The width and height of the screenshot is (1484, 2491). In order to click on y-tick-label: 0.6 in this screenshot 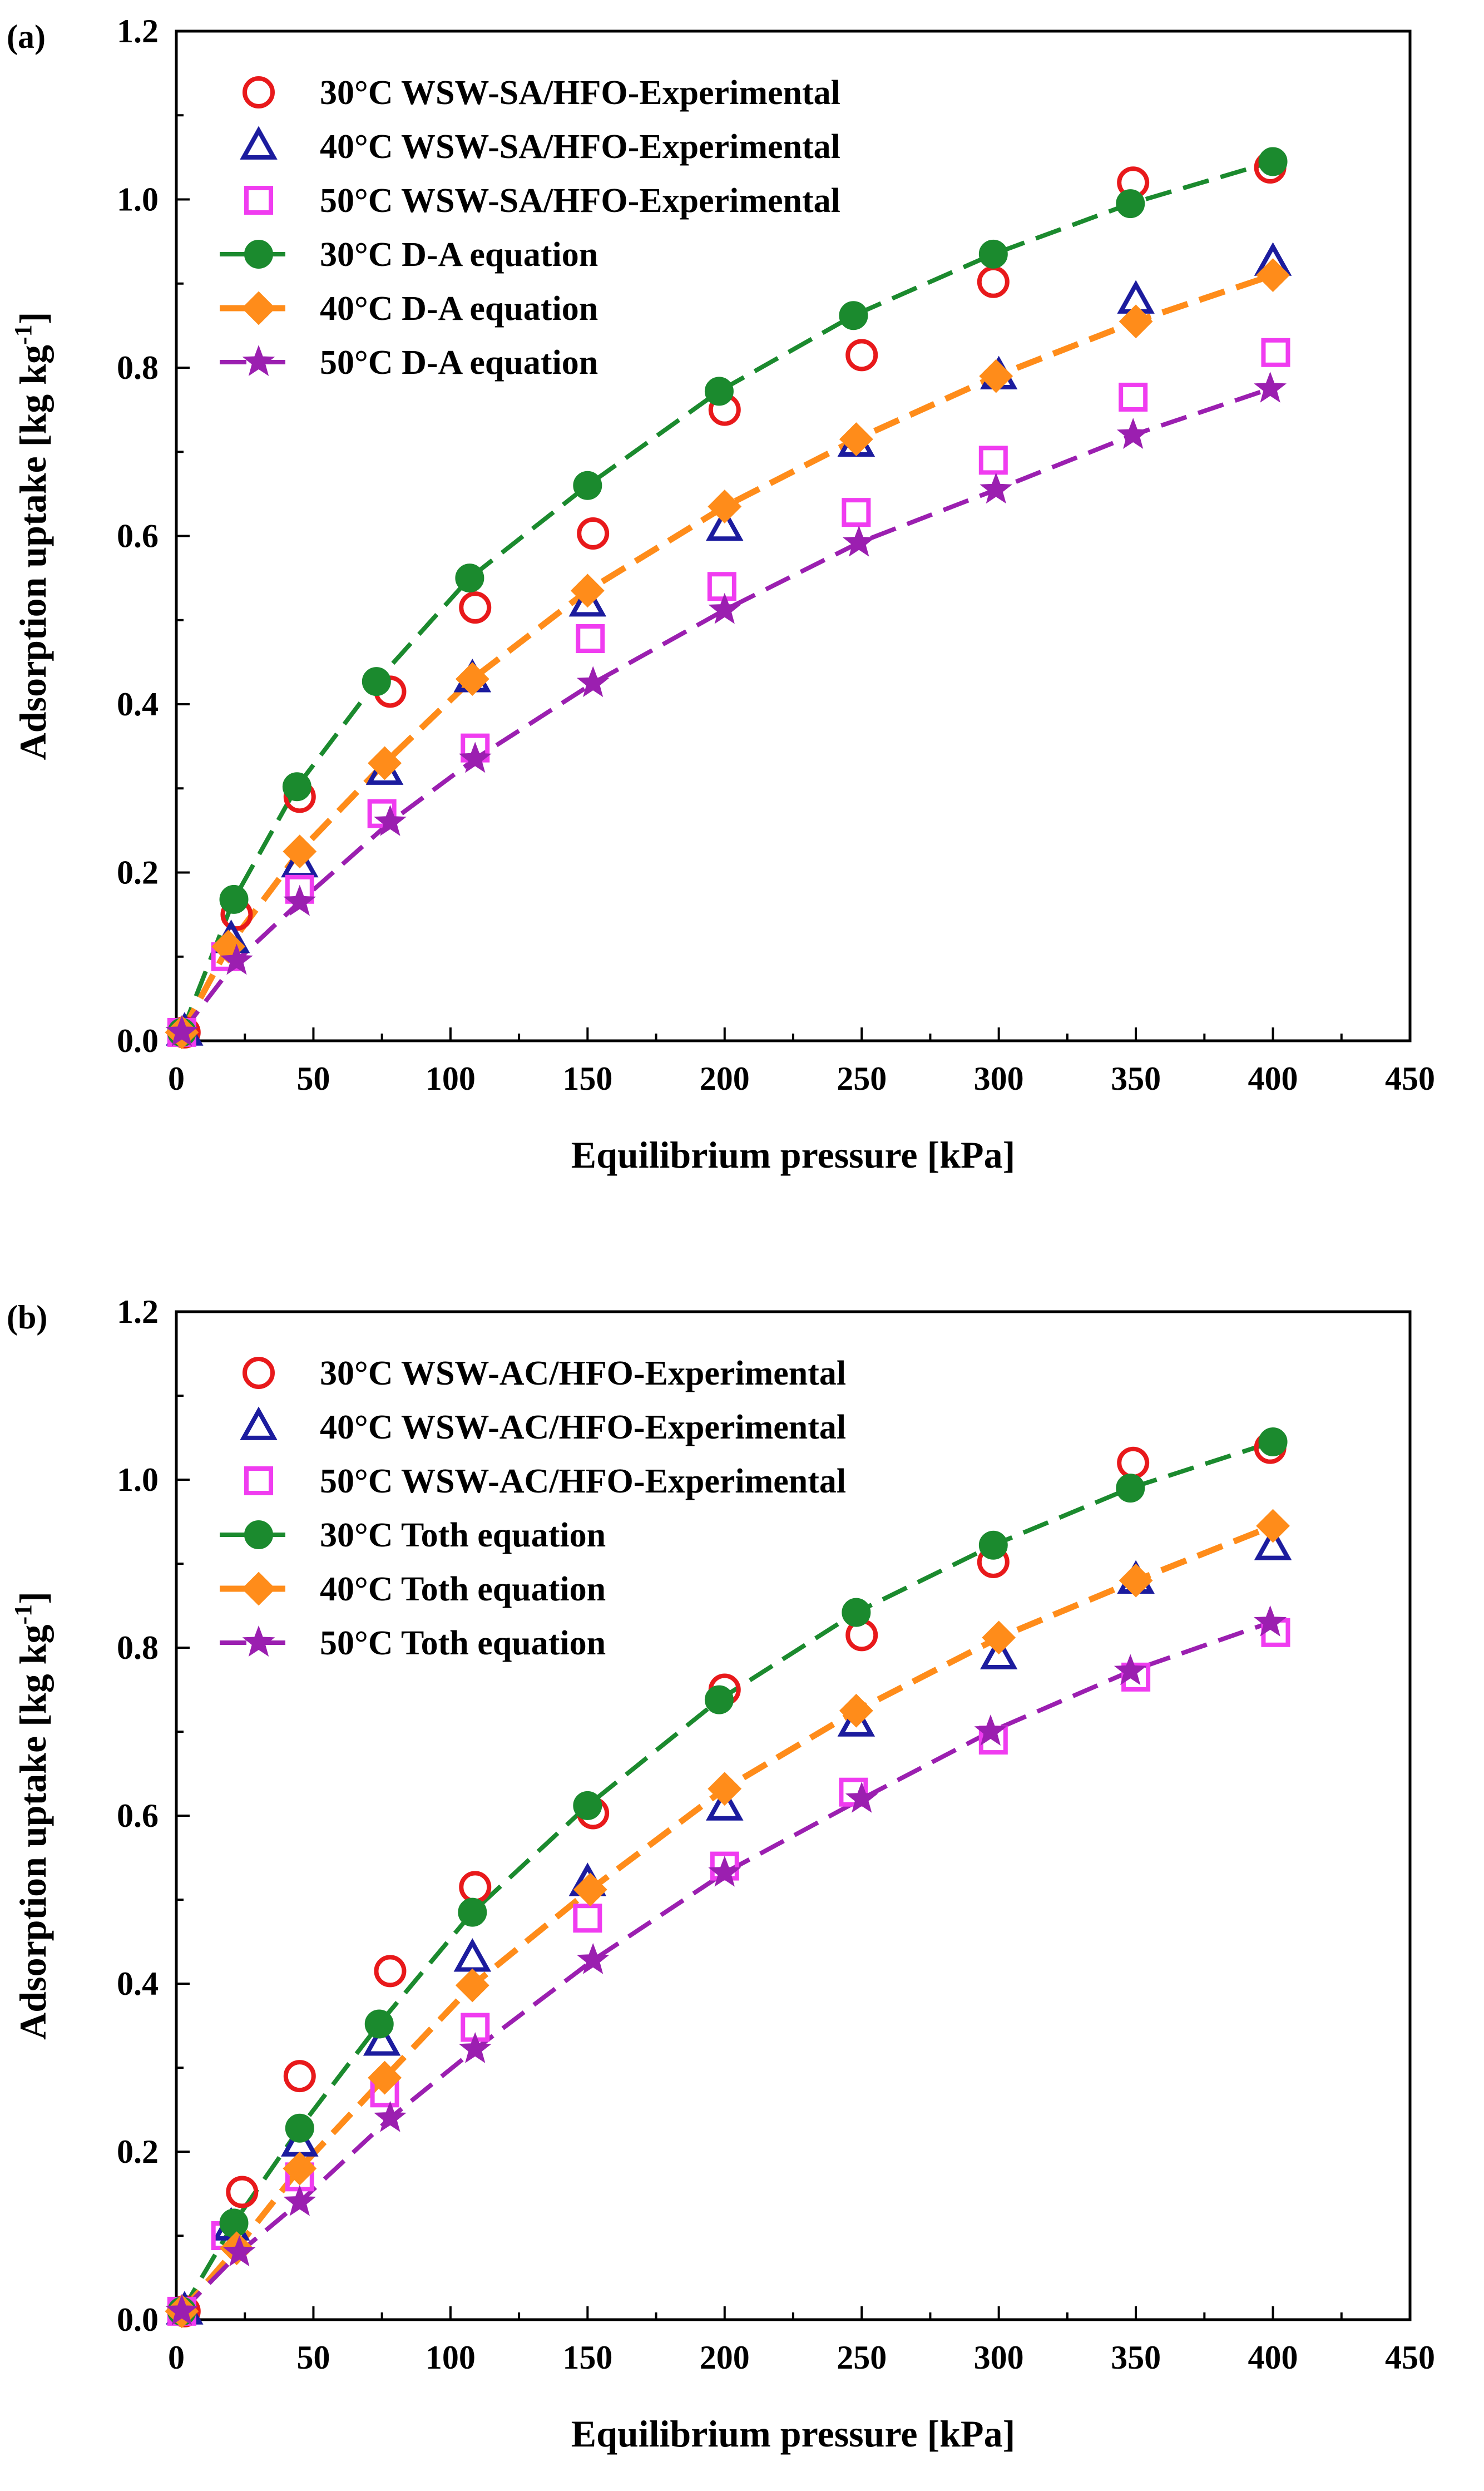, I will do `click(138, 1815)`.